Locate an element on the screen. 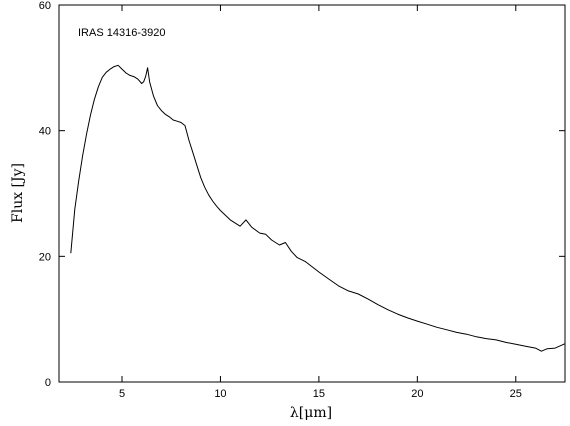  y-tick-label: 60 is located at coordinates (45, 6).